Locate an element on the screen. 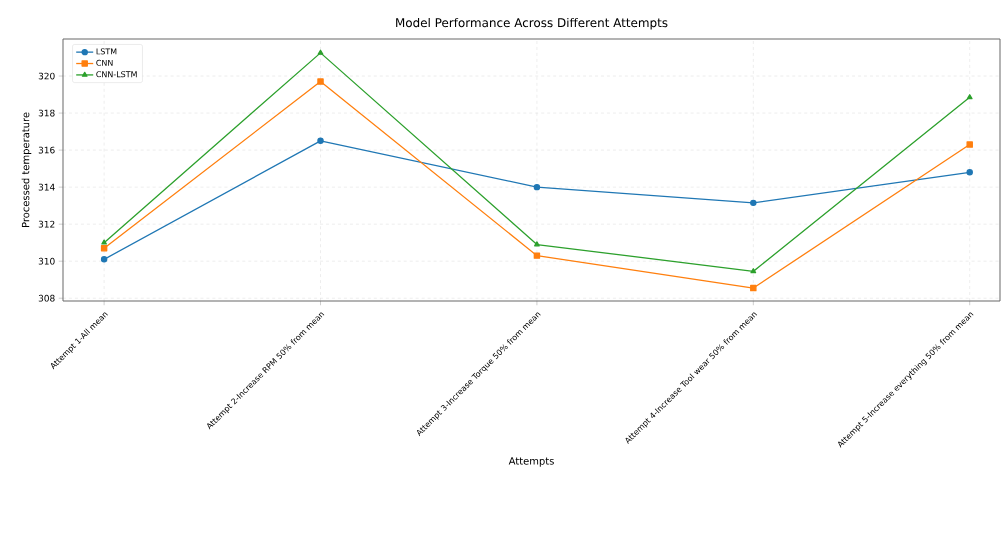 The image size is (1001, 558). y-tick-label: 320 is located at coordinates (46, 76).